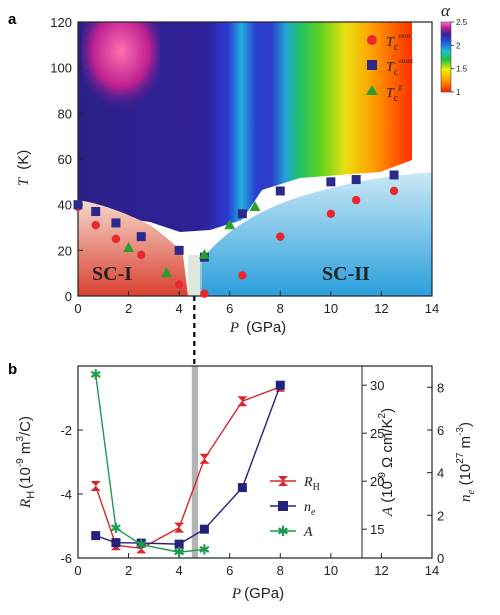 The height and width of the screenshot is (615, 500). I want to click on series-line-ne, so click(188, 464).